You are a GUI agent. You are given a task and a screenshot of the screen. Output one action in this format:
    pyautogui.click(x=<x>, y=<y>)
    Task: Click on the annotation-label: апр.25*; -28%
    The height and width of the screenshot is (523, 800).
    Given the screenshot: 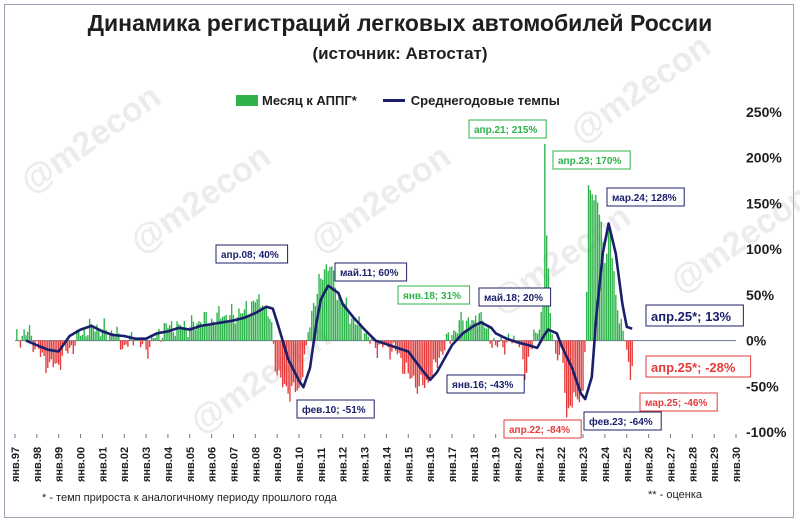 What is the action you would take?
    pyautogui.click(x=693, y=367)
    